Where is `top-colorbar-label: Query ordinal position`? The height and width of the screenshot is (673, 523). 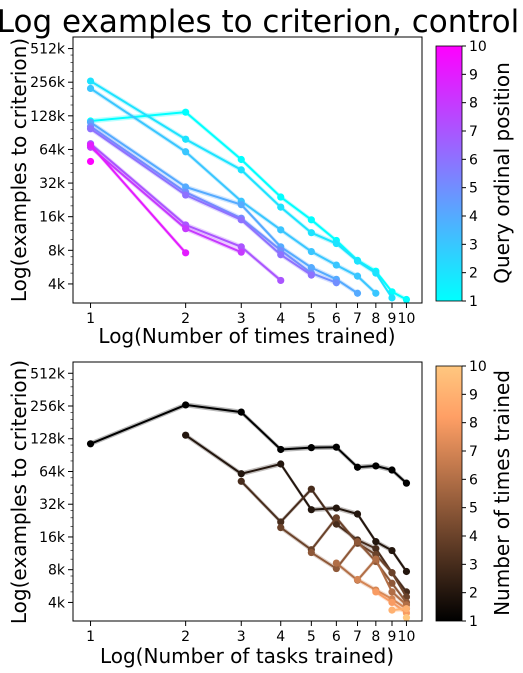
top-colorbar-label: Query ordinal position is located at coordinates (502, 173).